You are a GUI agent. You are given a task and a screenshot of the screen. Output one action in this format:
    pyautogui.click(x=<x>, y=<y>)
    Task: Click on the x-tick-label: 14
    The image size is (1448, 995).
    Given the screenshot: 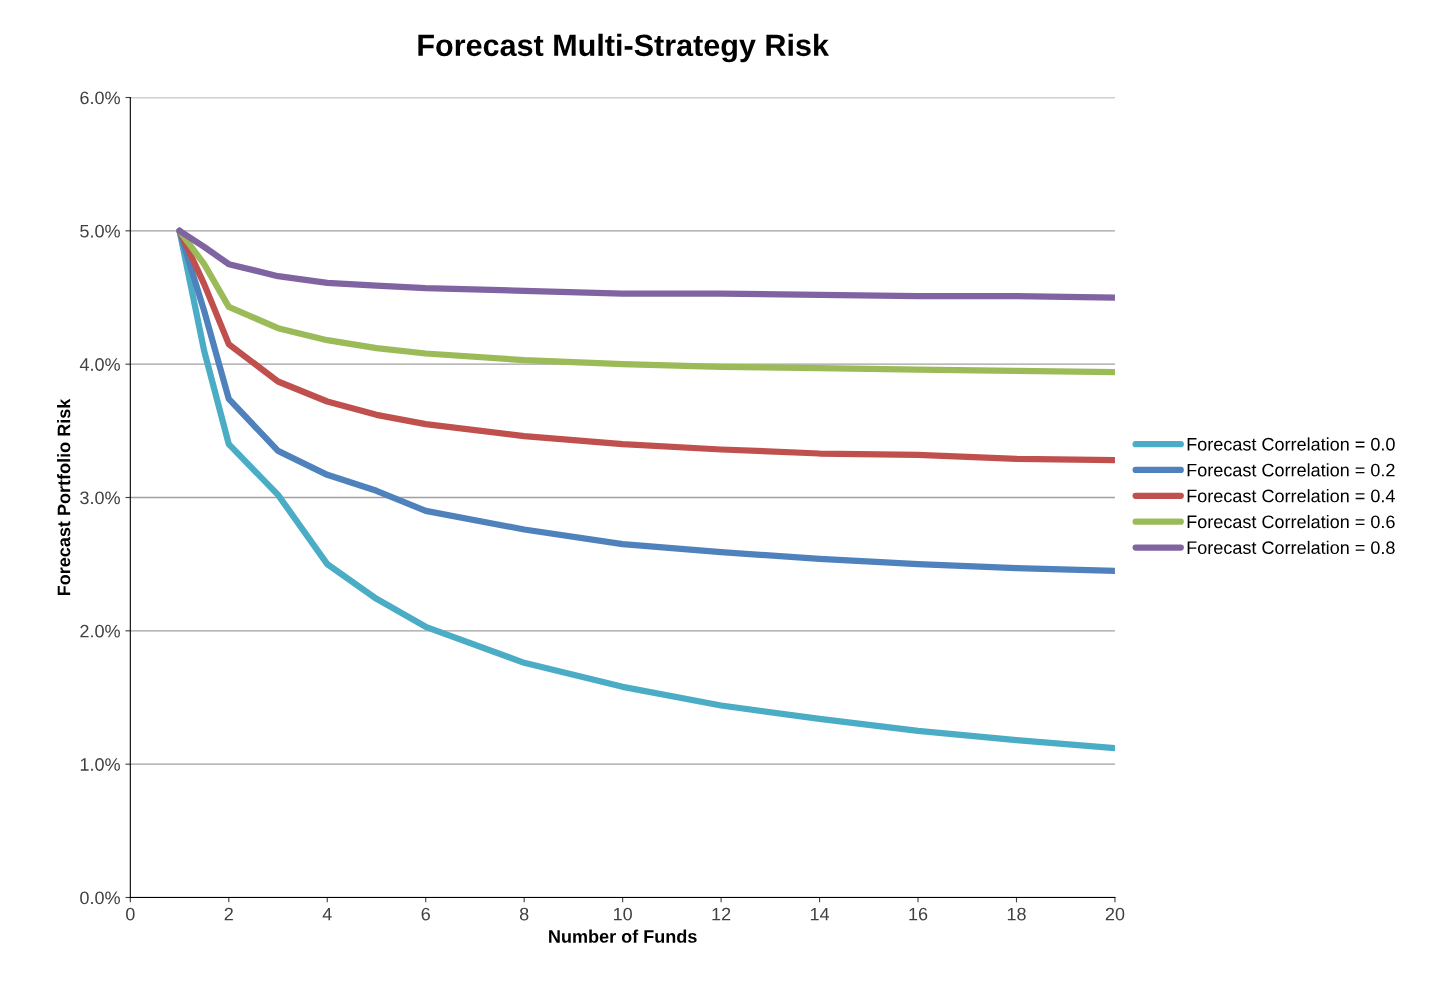 What is the action you would take?
    pyautogui.click(x=820, y=914)
    